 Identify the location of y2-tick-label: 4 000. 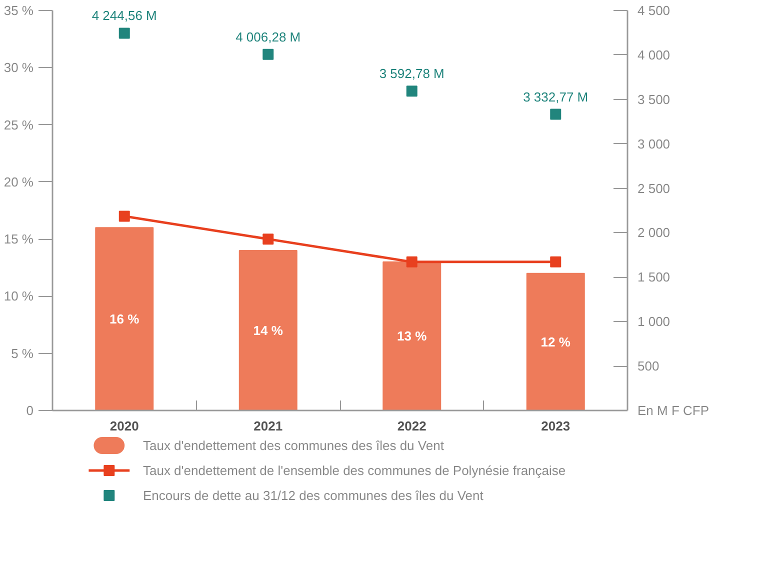
(654, 54).